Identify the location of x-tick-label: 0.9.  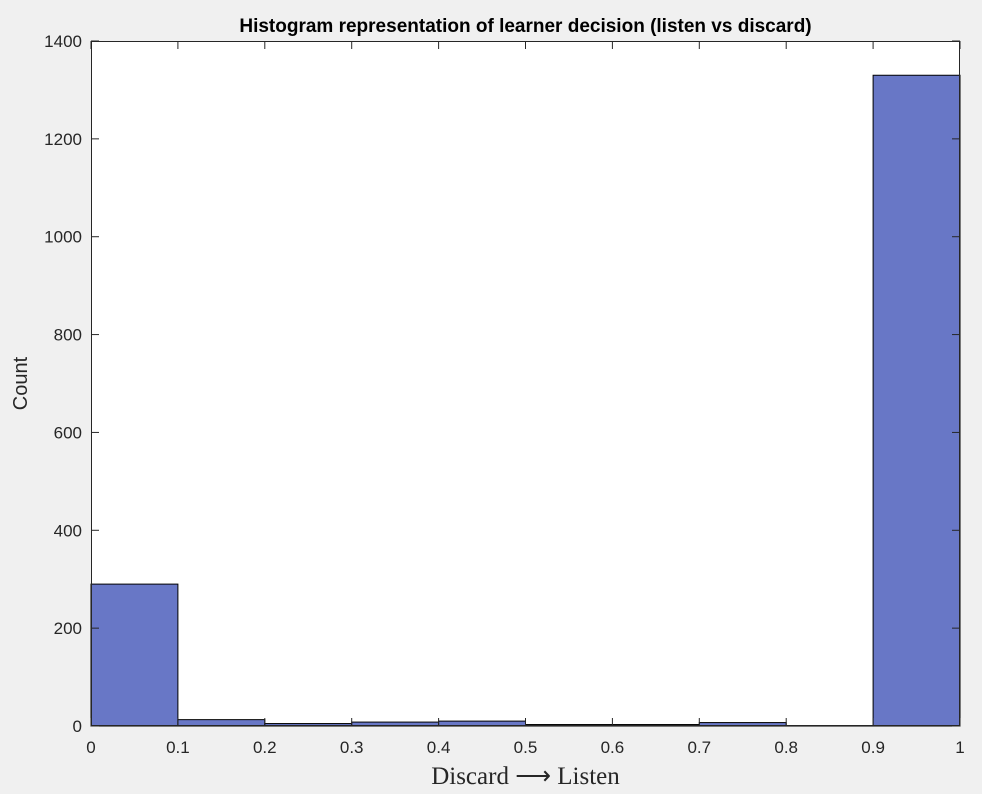
(873, 747).